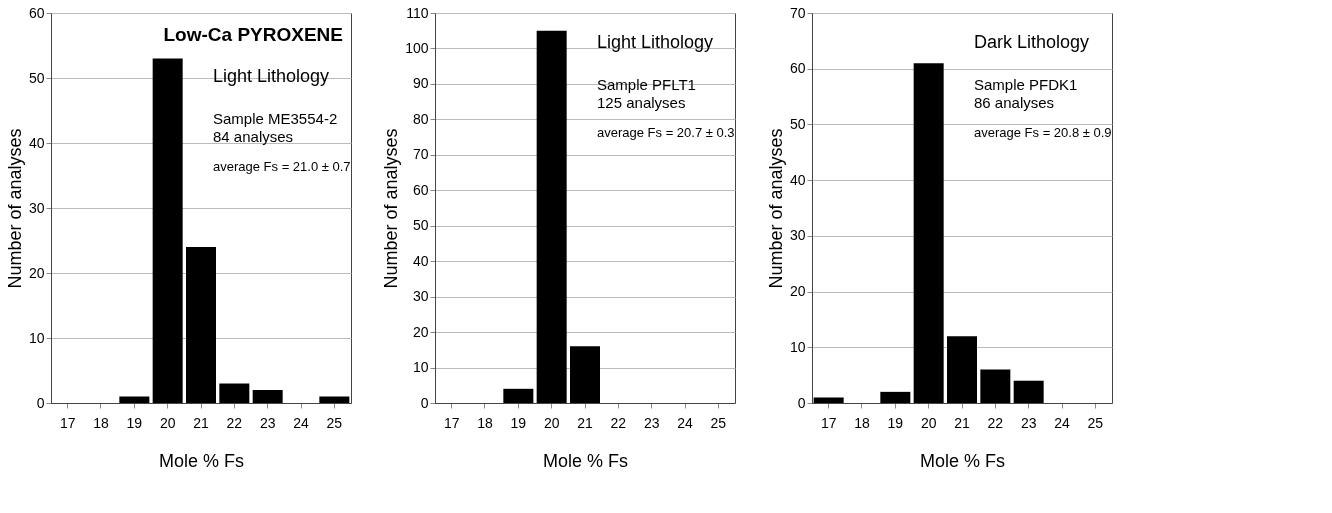 The width and height of the screenshot is (1332, 513). What do you see at coordinates (1032, 42) in the screenshot?
I see `annotation: Dark Lithology` at bounding box center [1032, 42].